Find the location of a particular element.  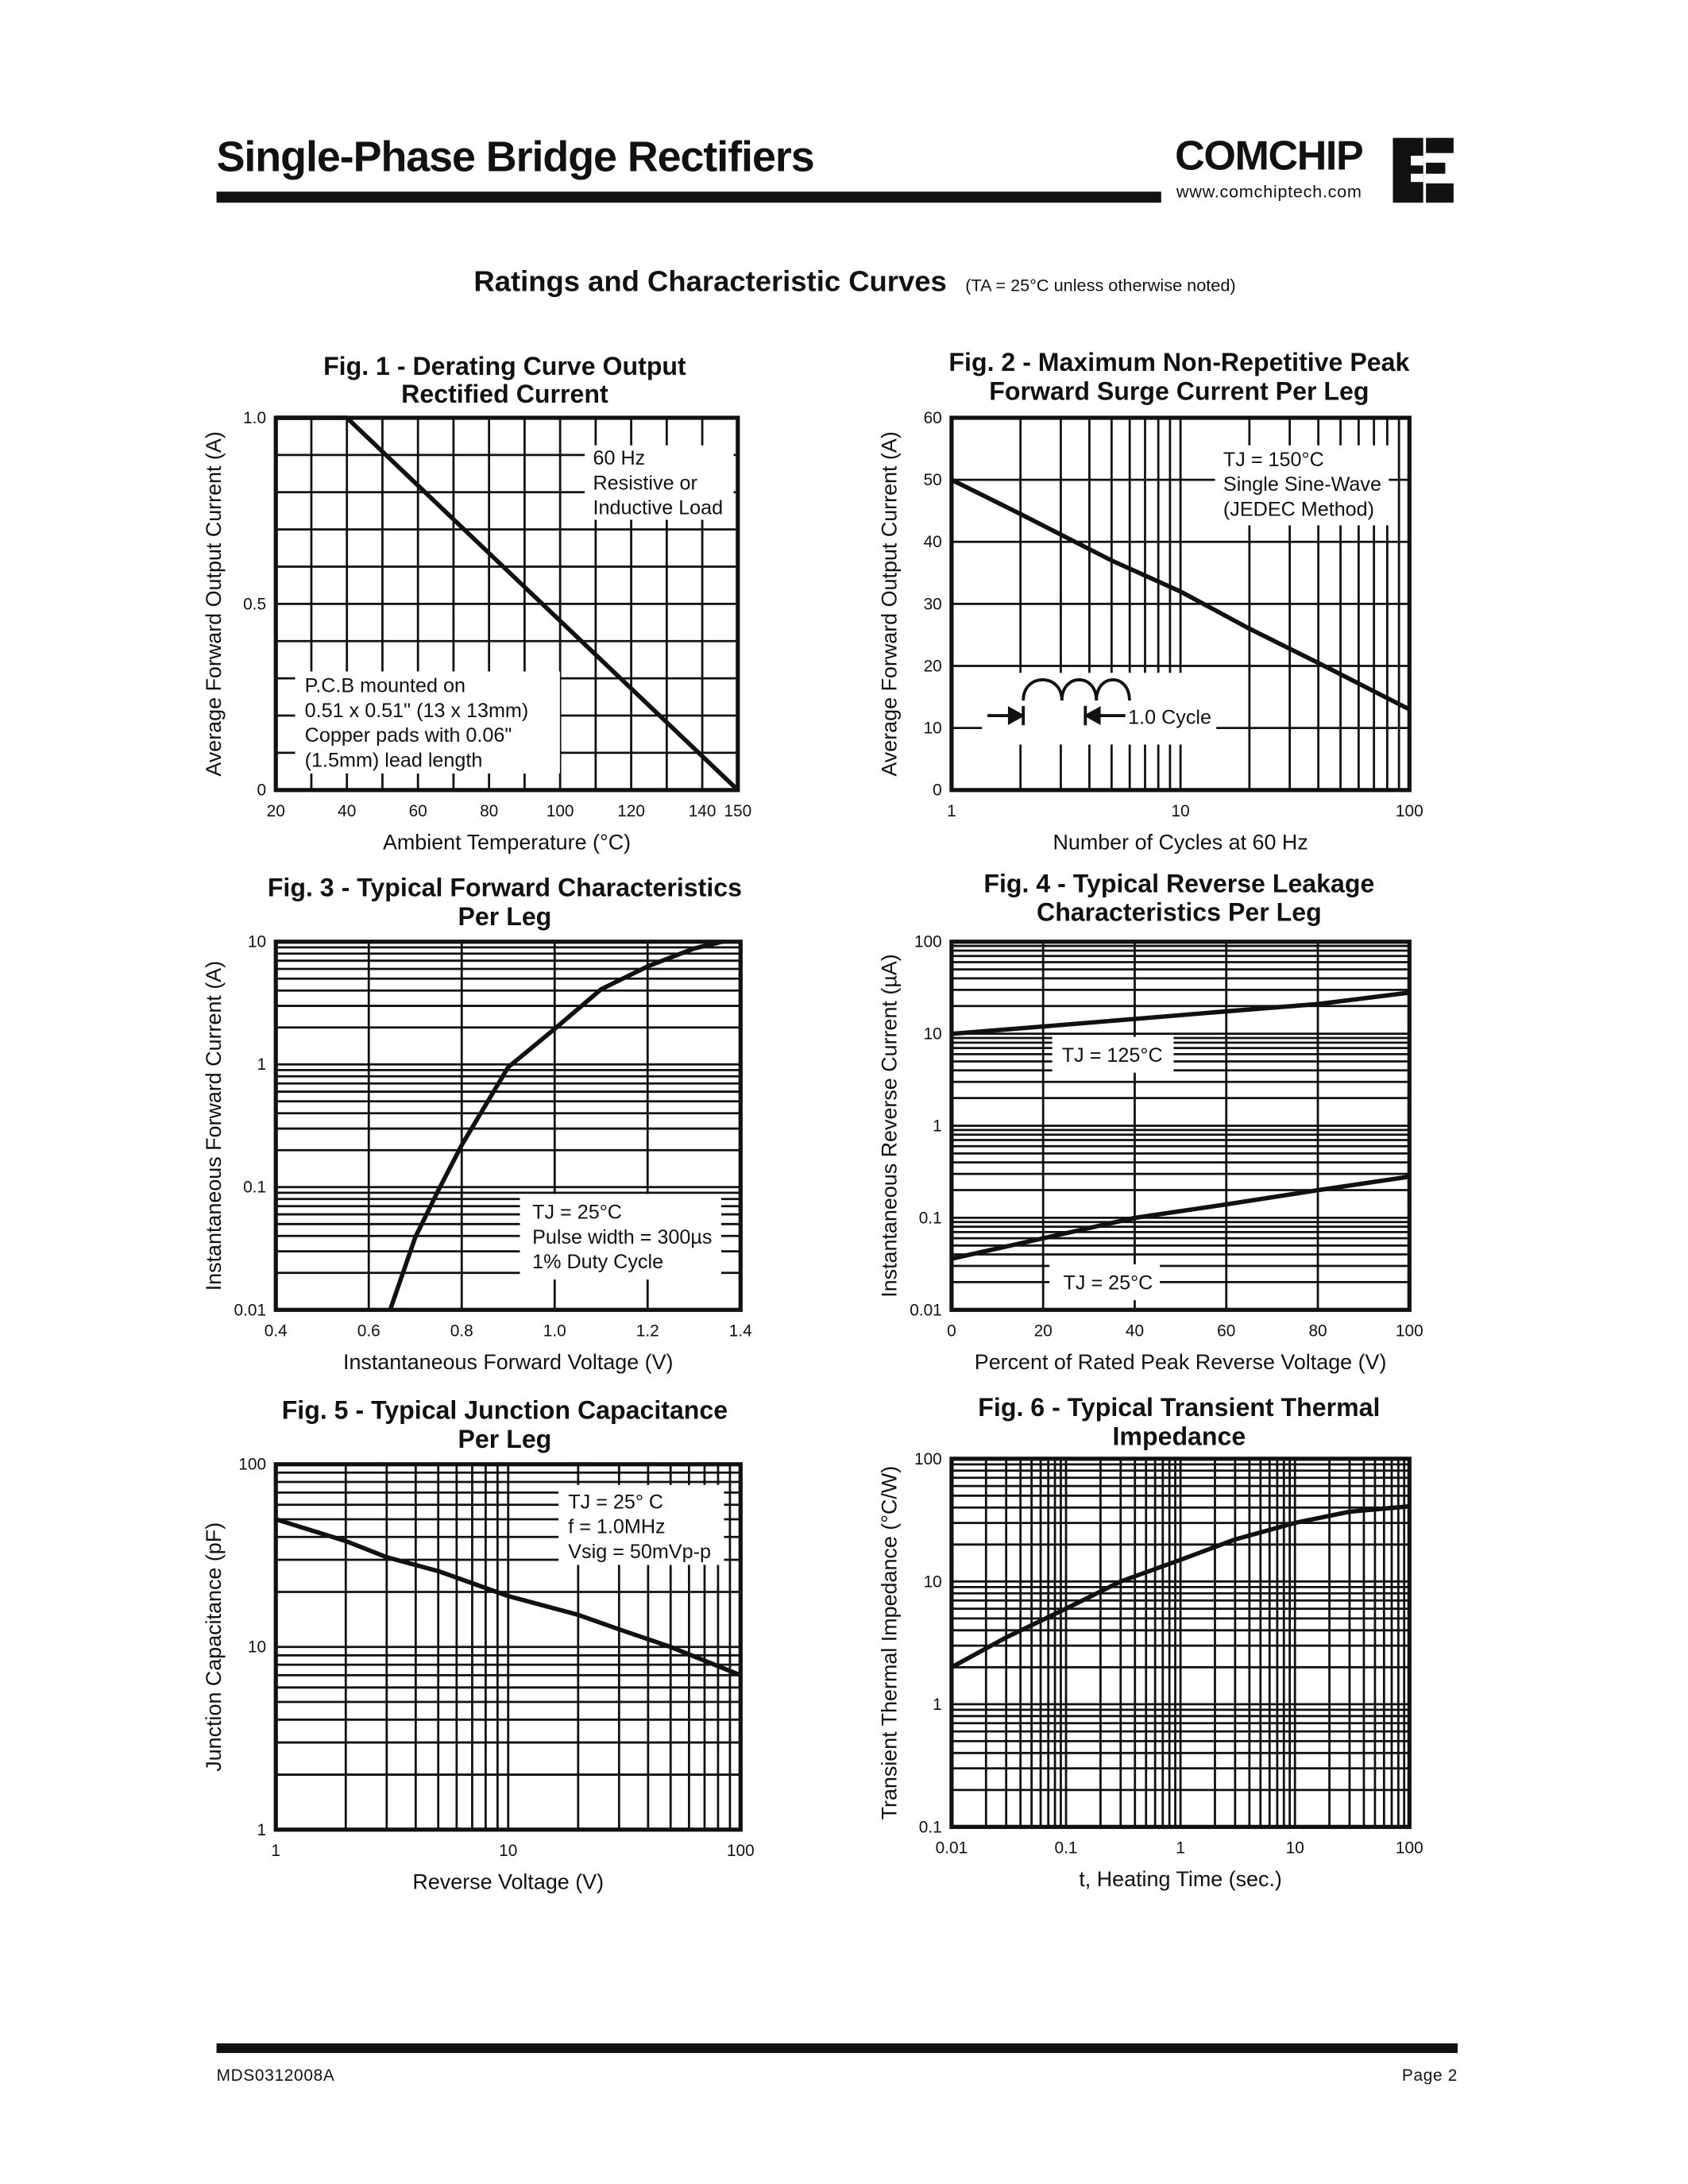

section-heading-text: Ratings and Characteristic Curves is located at coordinates (709, 280).